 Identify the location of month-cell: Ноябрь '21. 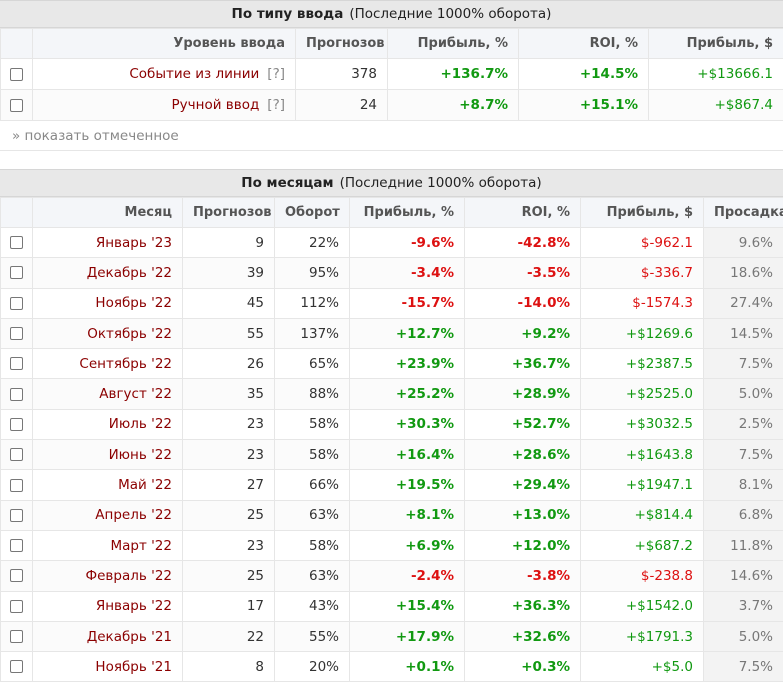
(107, 667).